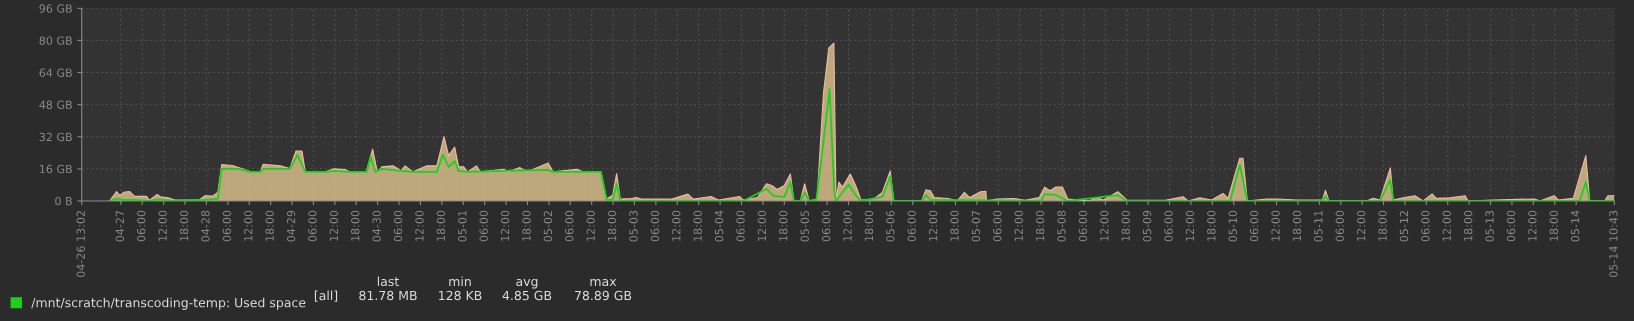 The height and width of the screenshot is (321, 1634). What do you see at coordinates (55, 105) in the screenshot?
I see `y-tick-label: 48 GB` at bounding box center [55, 105].